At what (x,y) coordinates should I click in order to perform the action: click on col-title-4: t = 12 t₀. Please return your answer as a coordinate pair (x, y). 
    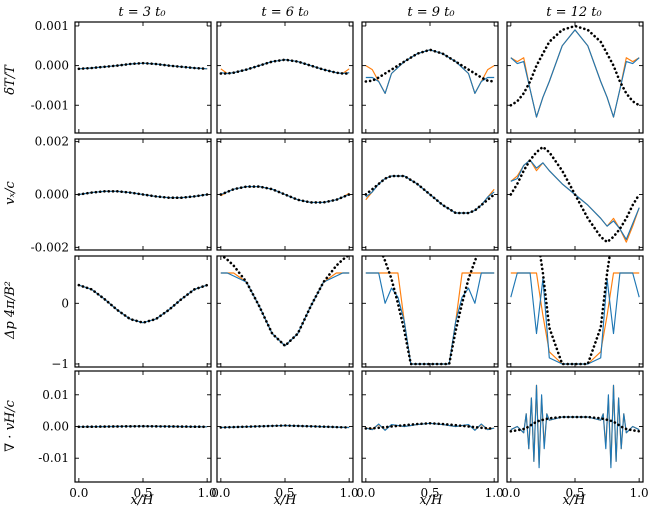
    Looking at the image, I should click on (574, 12).